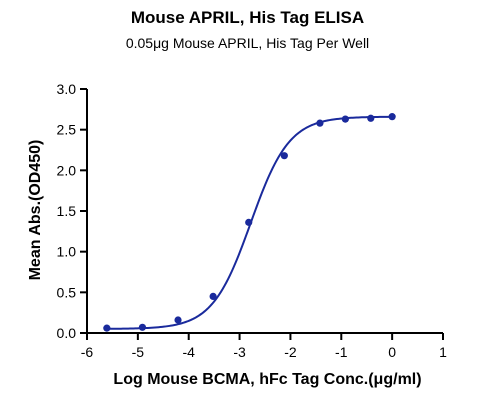 This screenshot has width=495, height=400. What do you see at coordinates (247, 17) in the screenshot?
I see `chart-title: Mouse APRIL, His Tag ELISA` at bounding box center [247, 17].